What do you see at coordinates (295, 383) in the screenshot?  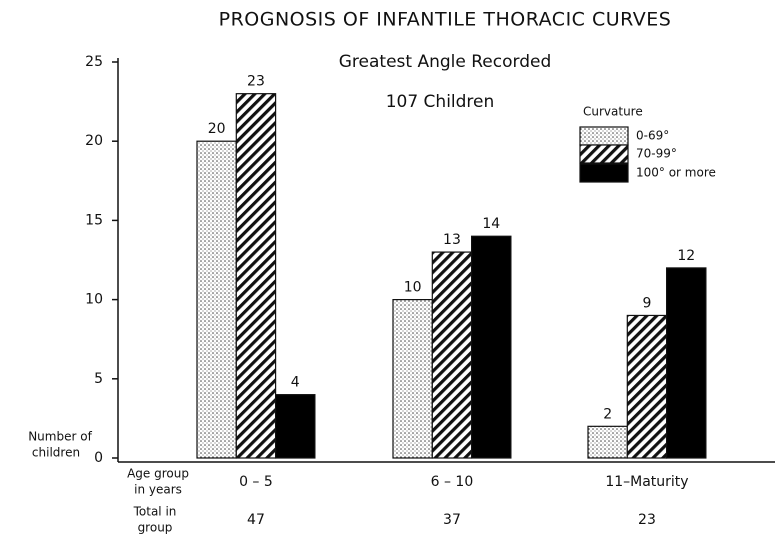 I see `data-label: 4` at bounding box center [295, 383].